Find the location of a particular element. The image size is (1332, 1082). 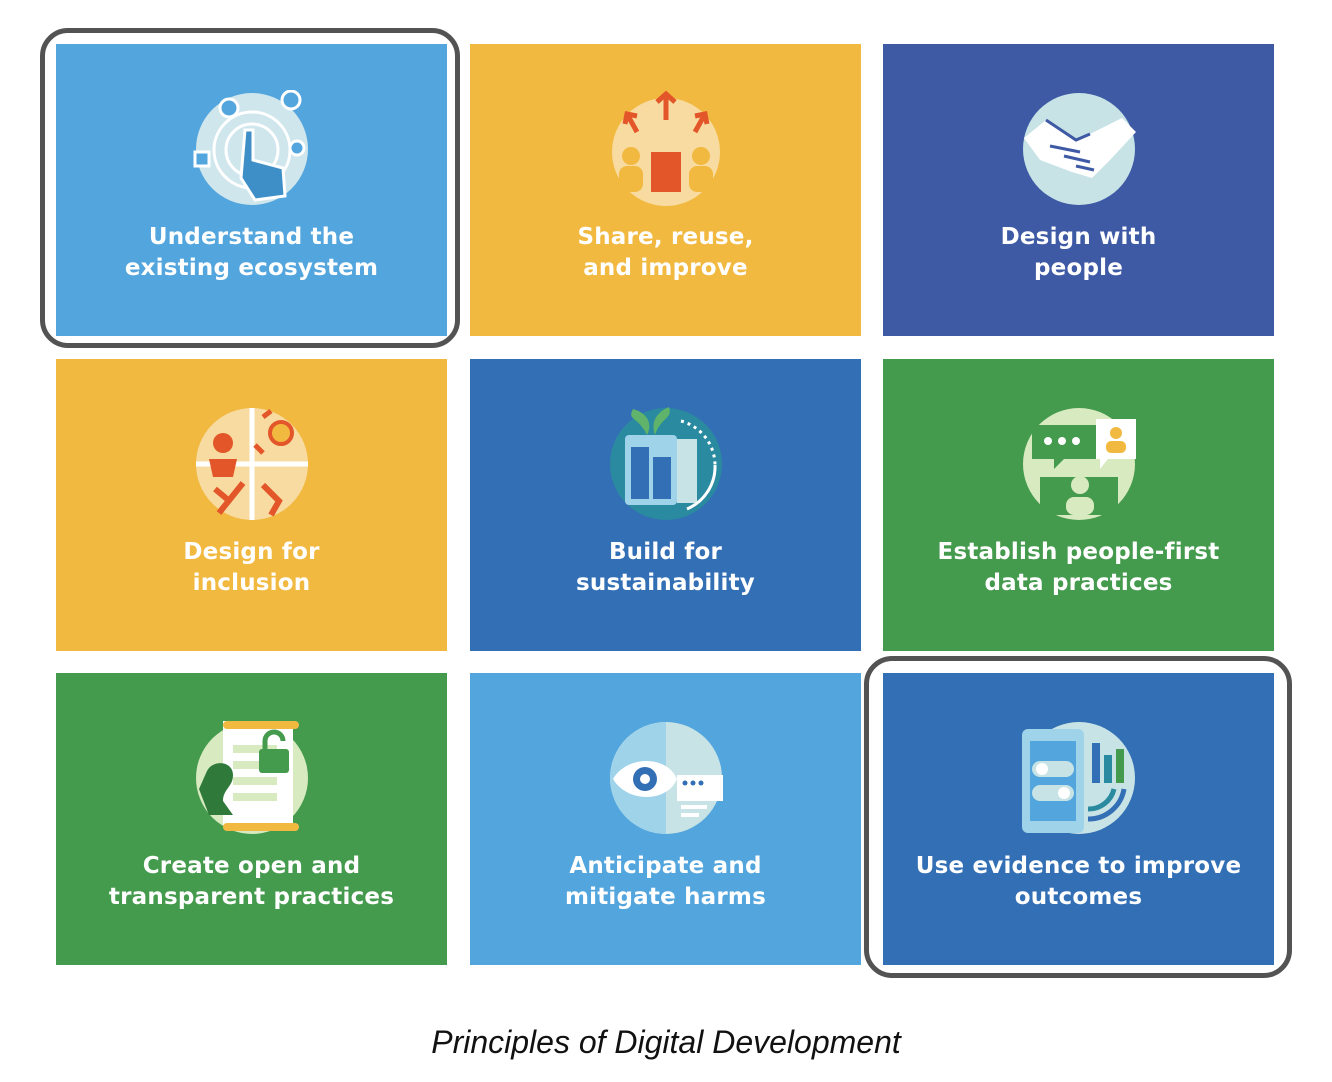

tile-label: Establish people-first data practices is located at coordinates (1078, 567).